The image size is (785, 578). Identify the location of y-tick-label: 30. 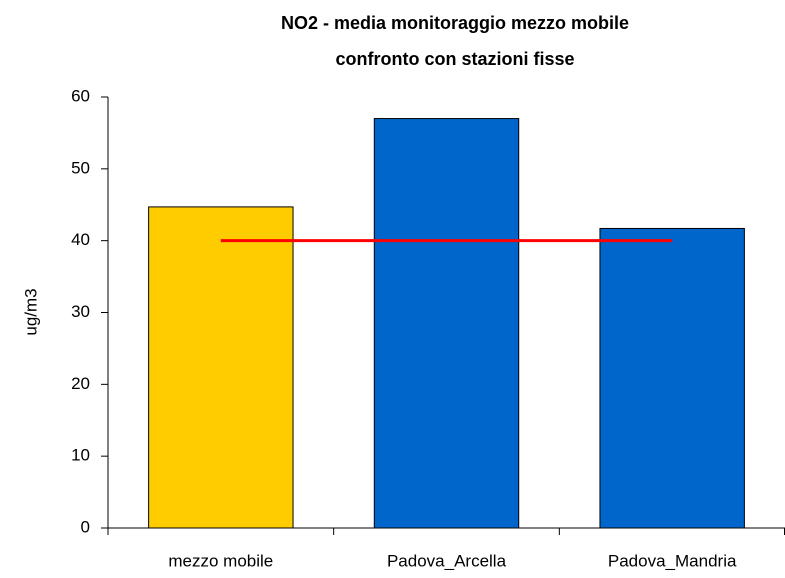
(80, 311).